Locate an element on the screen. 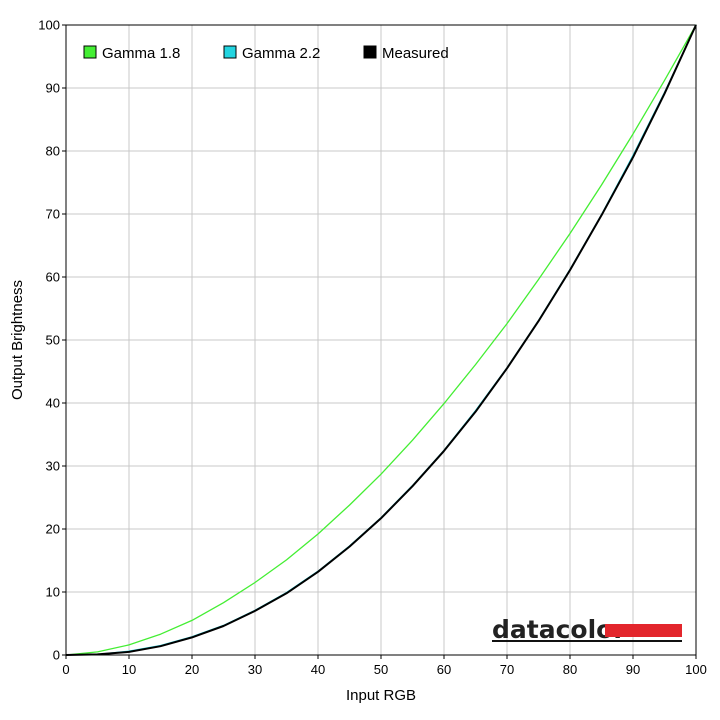 This screenshot has width=720, height=720. y-tick-label: 40 is located at coordinates (53, 403).